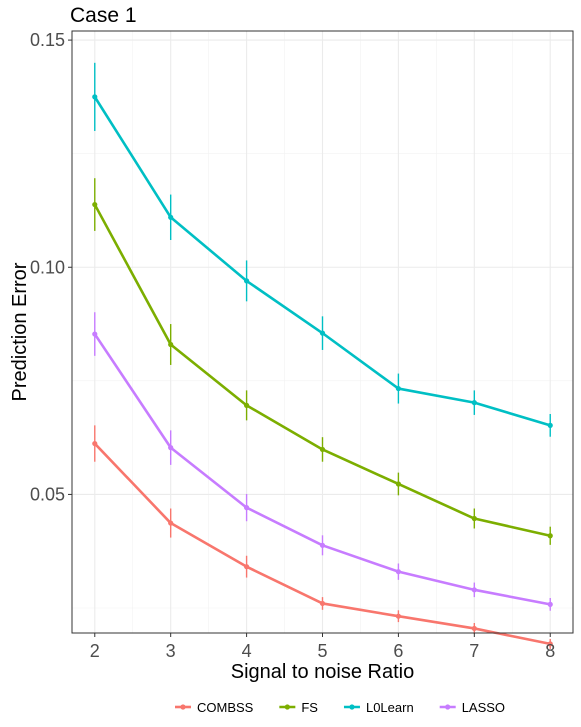  Describe the element at coordinates (171, 651) in the screenshot. I see `x-tick-label: 3` at that location.